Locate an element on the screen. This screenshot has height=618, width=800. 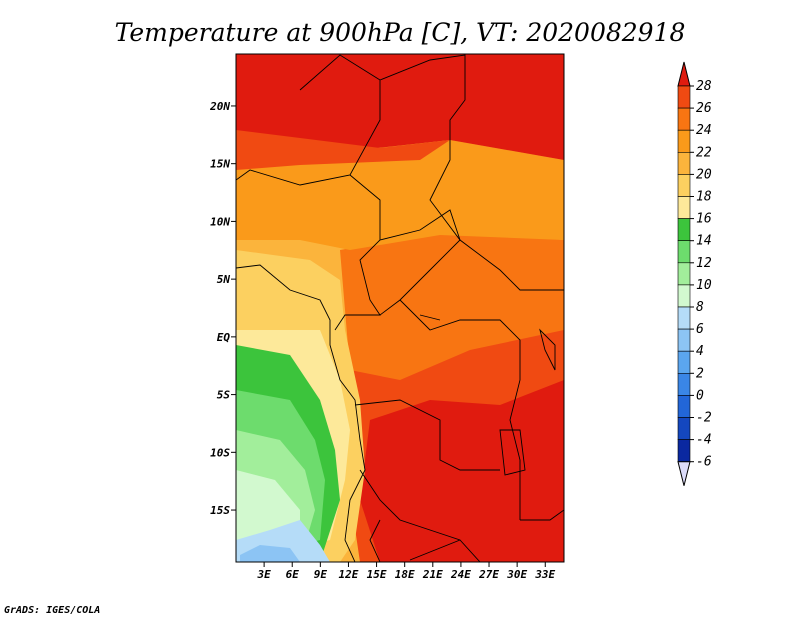
x-axis: 3E 6E 9E 12E 15E 18E 21E 24E 27E 30E 33E is located at coordinates (406, 571).